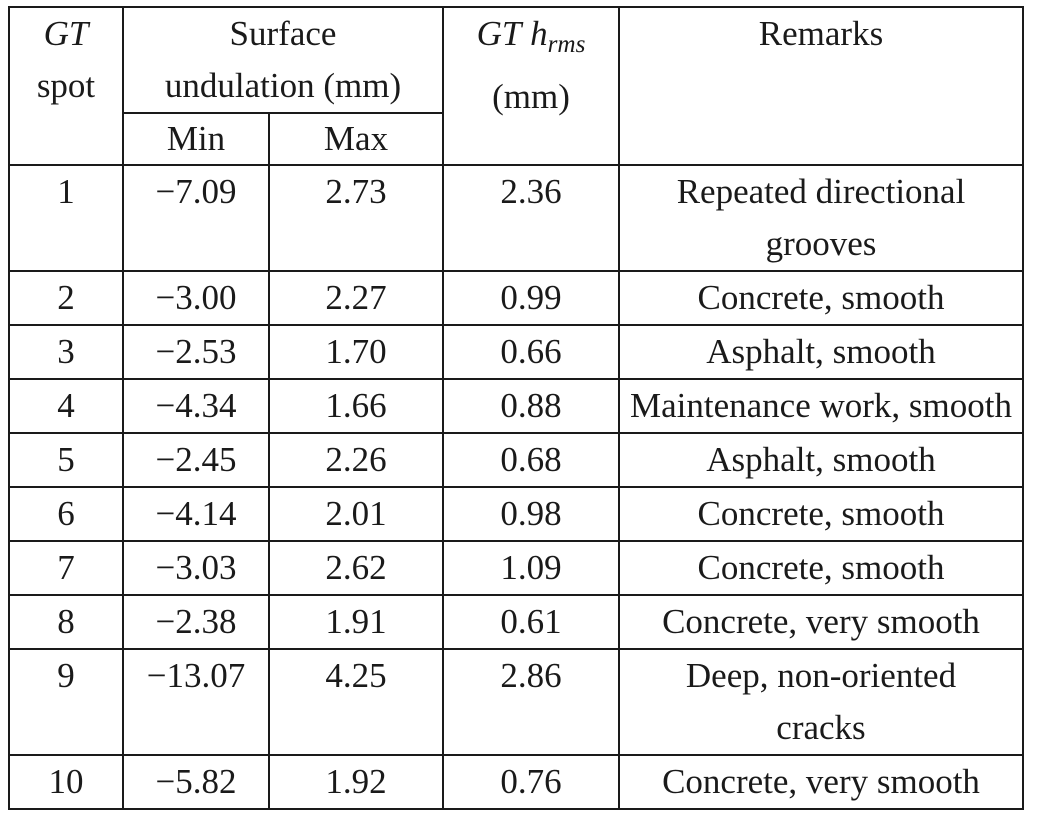  Describe the element at coordinates (531, 460) in the screenshot. I see `cell-hrms: 0.68` at that location.